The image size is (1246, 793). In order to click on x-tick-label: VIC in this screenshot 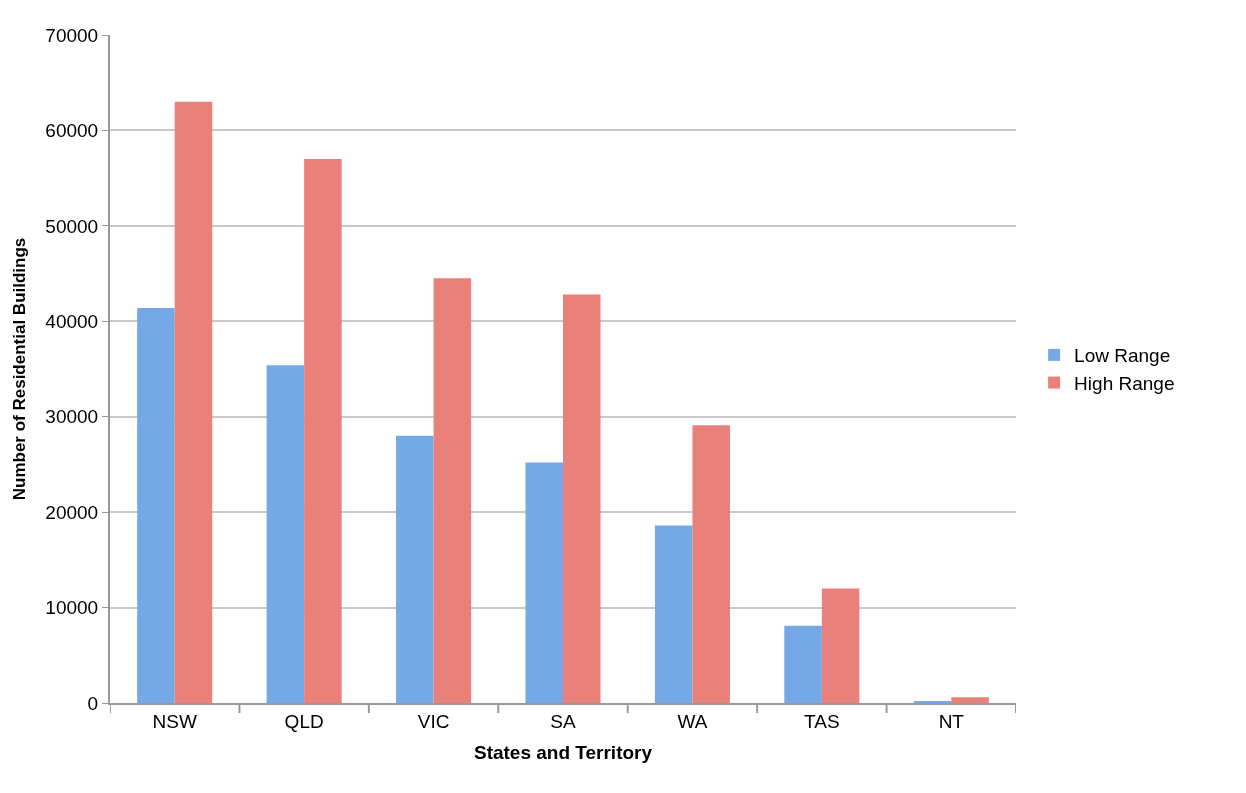, I will do `click(433, 721)`.